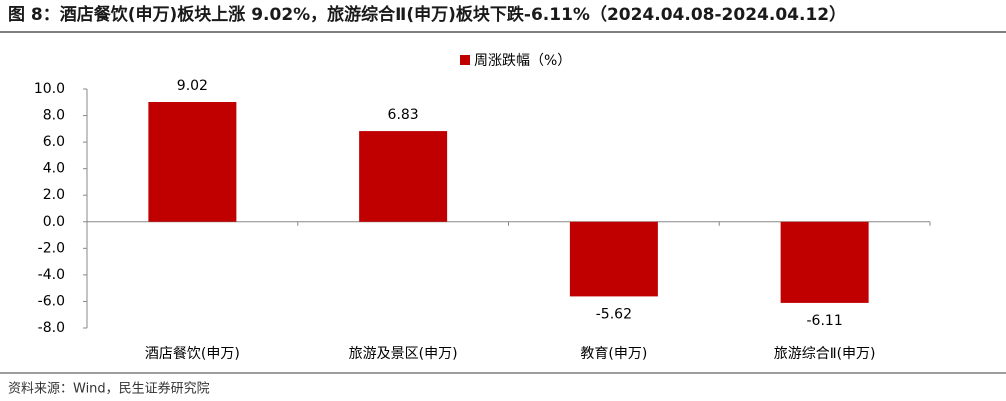 Image resolution: width=1006 pixels, height=401 pixels. I want to click on y-tick-label: 6.0, so click(54, 142).